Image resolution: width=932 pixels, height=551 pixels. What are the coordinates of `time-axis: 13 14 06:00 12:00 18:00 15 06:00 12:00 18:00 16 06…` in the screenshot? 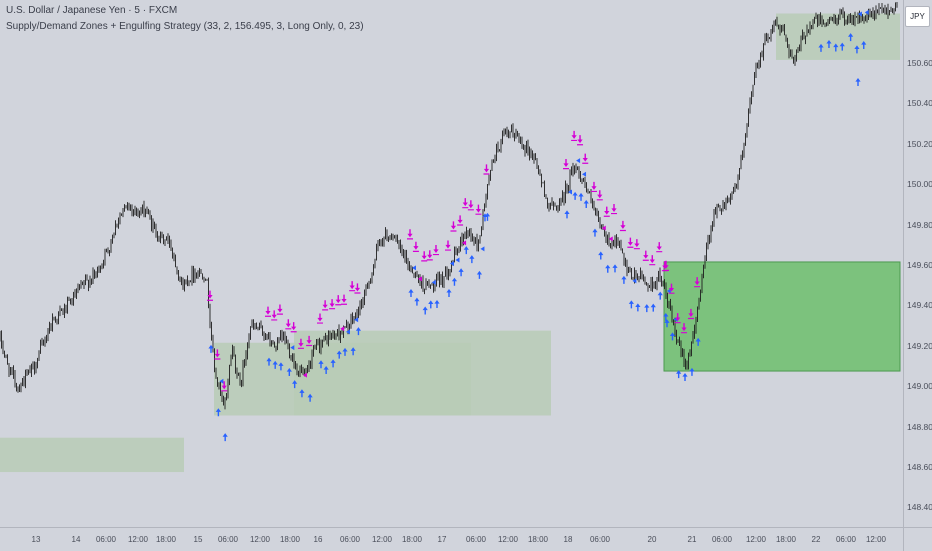 It's located at (451, 539).